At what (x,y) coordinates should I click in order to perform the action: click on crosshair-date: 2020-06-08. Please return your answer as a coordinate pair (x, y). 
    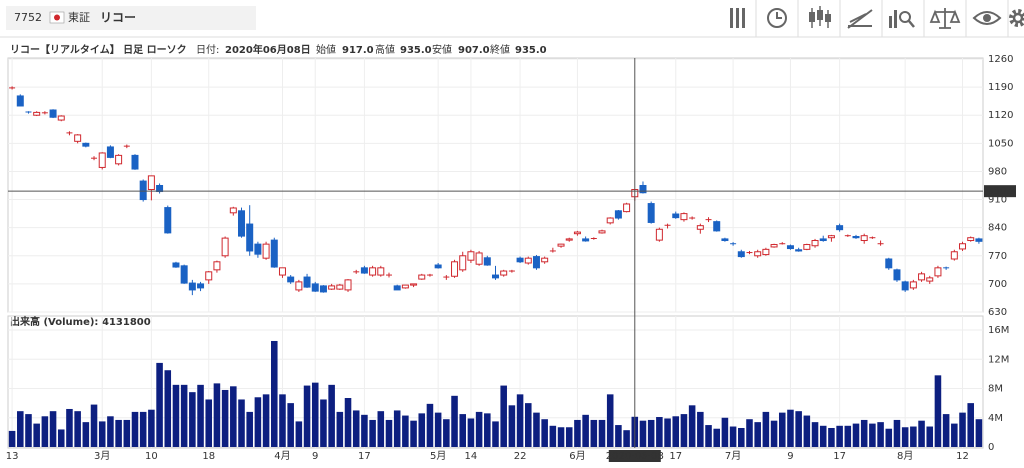
    Looking at the image, I should click on (635, 456).